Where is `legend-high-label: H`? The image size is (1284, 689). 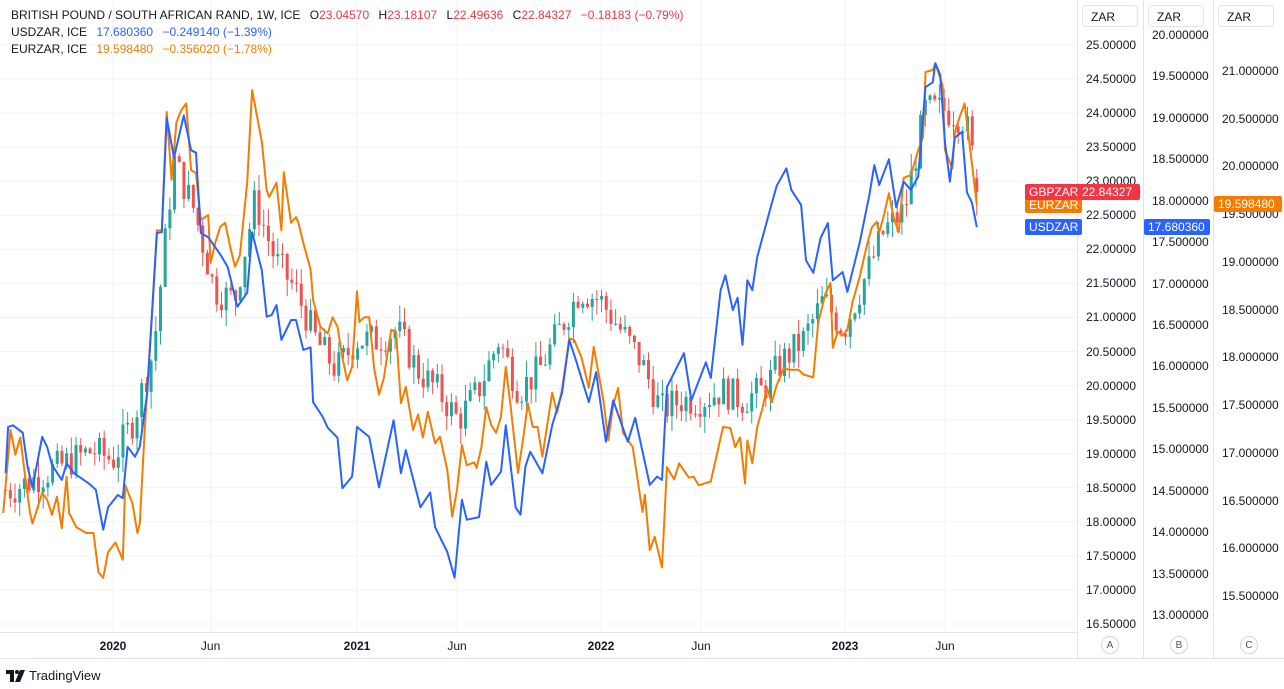
legend-high-label: H is located at coordinates (383, 15).